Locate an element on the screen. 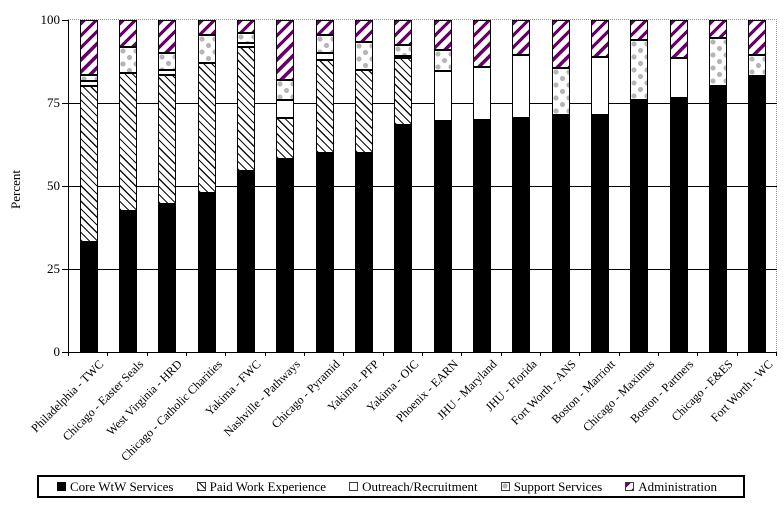 Image resolution: width=784 pixels, height=509 pixels. legend-swatch-sup-icon is located at coordinates (505, 486).